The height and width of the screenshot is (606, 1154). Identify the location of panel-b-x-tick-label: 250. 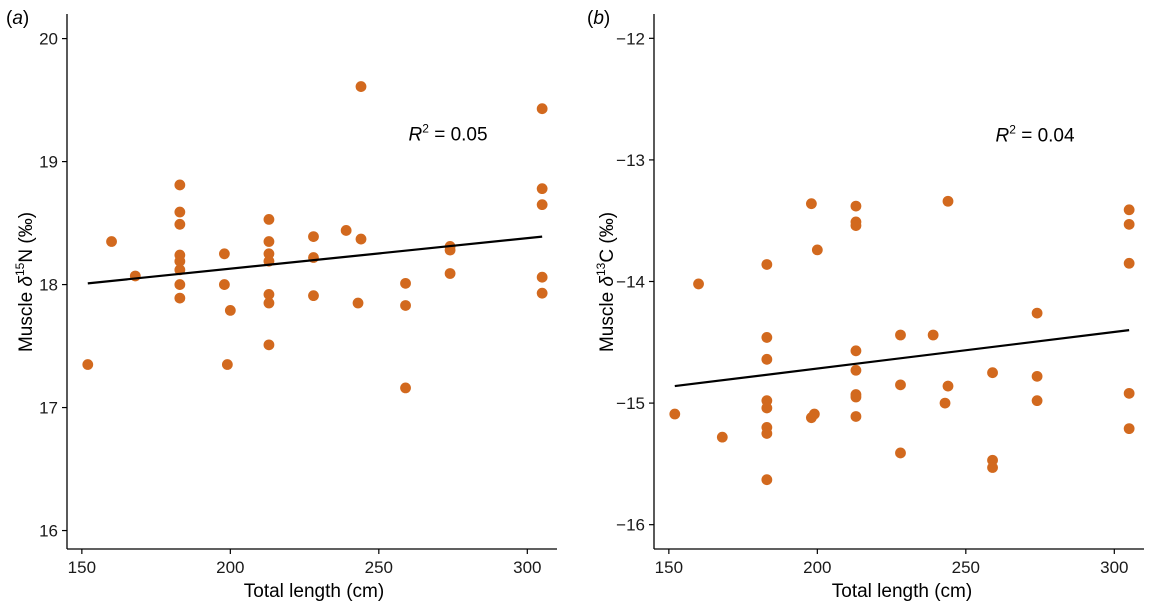
(966, 567).